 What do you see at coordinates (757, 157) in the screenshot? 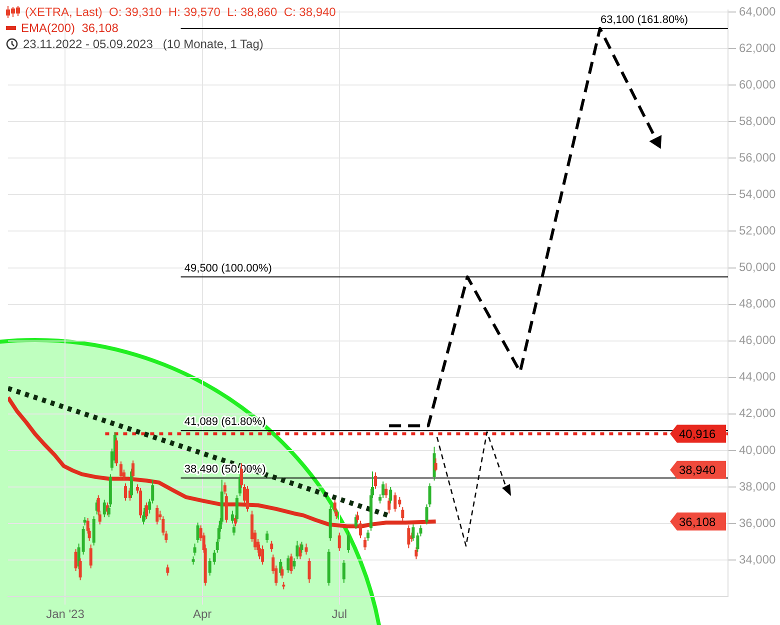
I see `y-tick-label: 56,000` at bounding box center [757, 157].